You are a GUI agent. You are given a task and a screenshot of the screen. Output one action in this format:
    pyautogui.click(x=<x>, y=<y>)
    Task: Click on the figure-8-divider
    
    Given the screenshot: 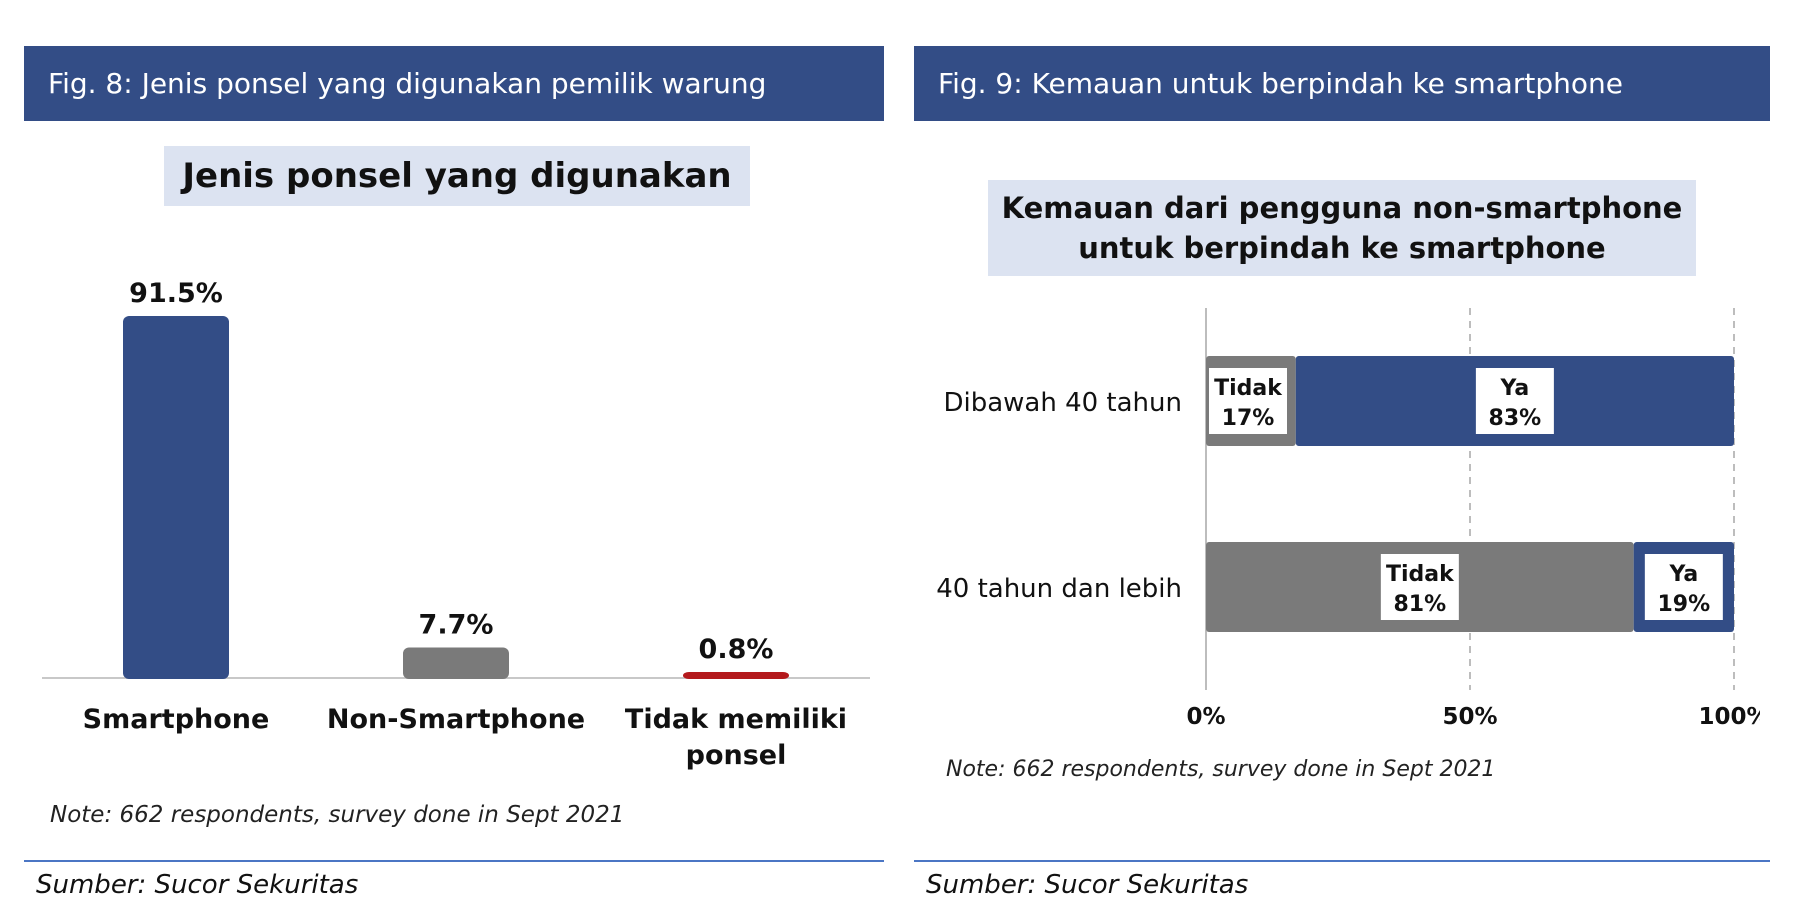 What is the action you would take?
    pyautogui.click(x=454, y=861)
    